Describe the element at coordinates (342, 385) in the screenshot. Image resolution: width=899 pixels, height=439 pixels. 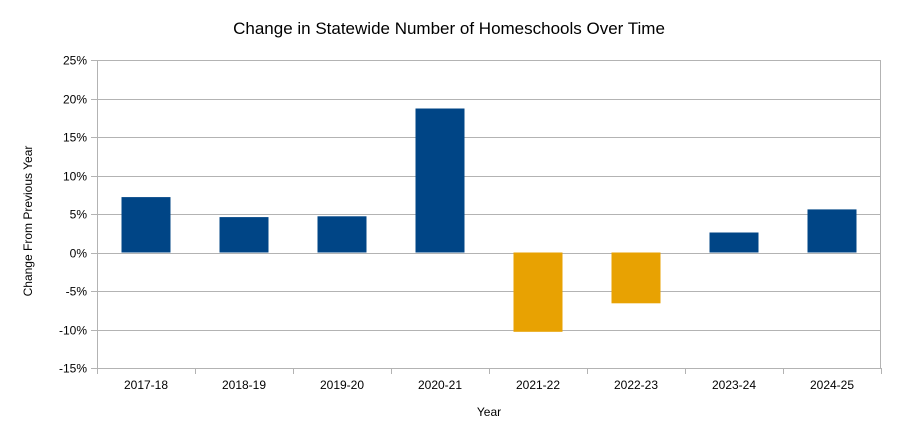
I see `x-tick-label: 2019-20` at that location.